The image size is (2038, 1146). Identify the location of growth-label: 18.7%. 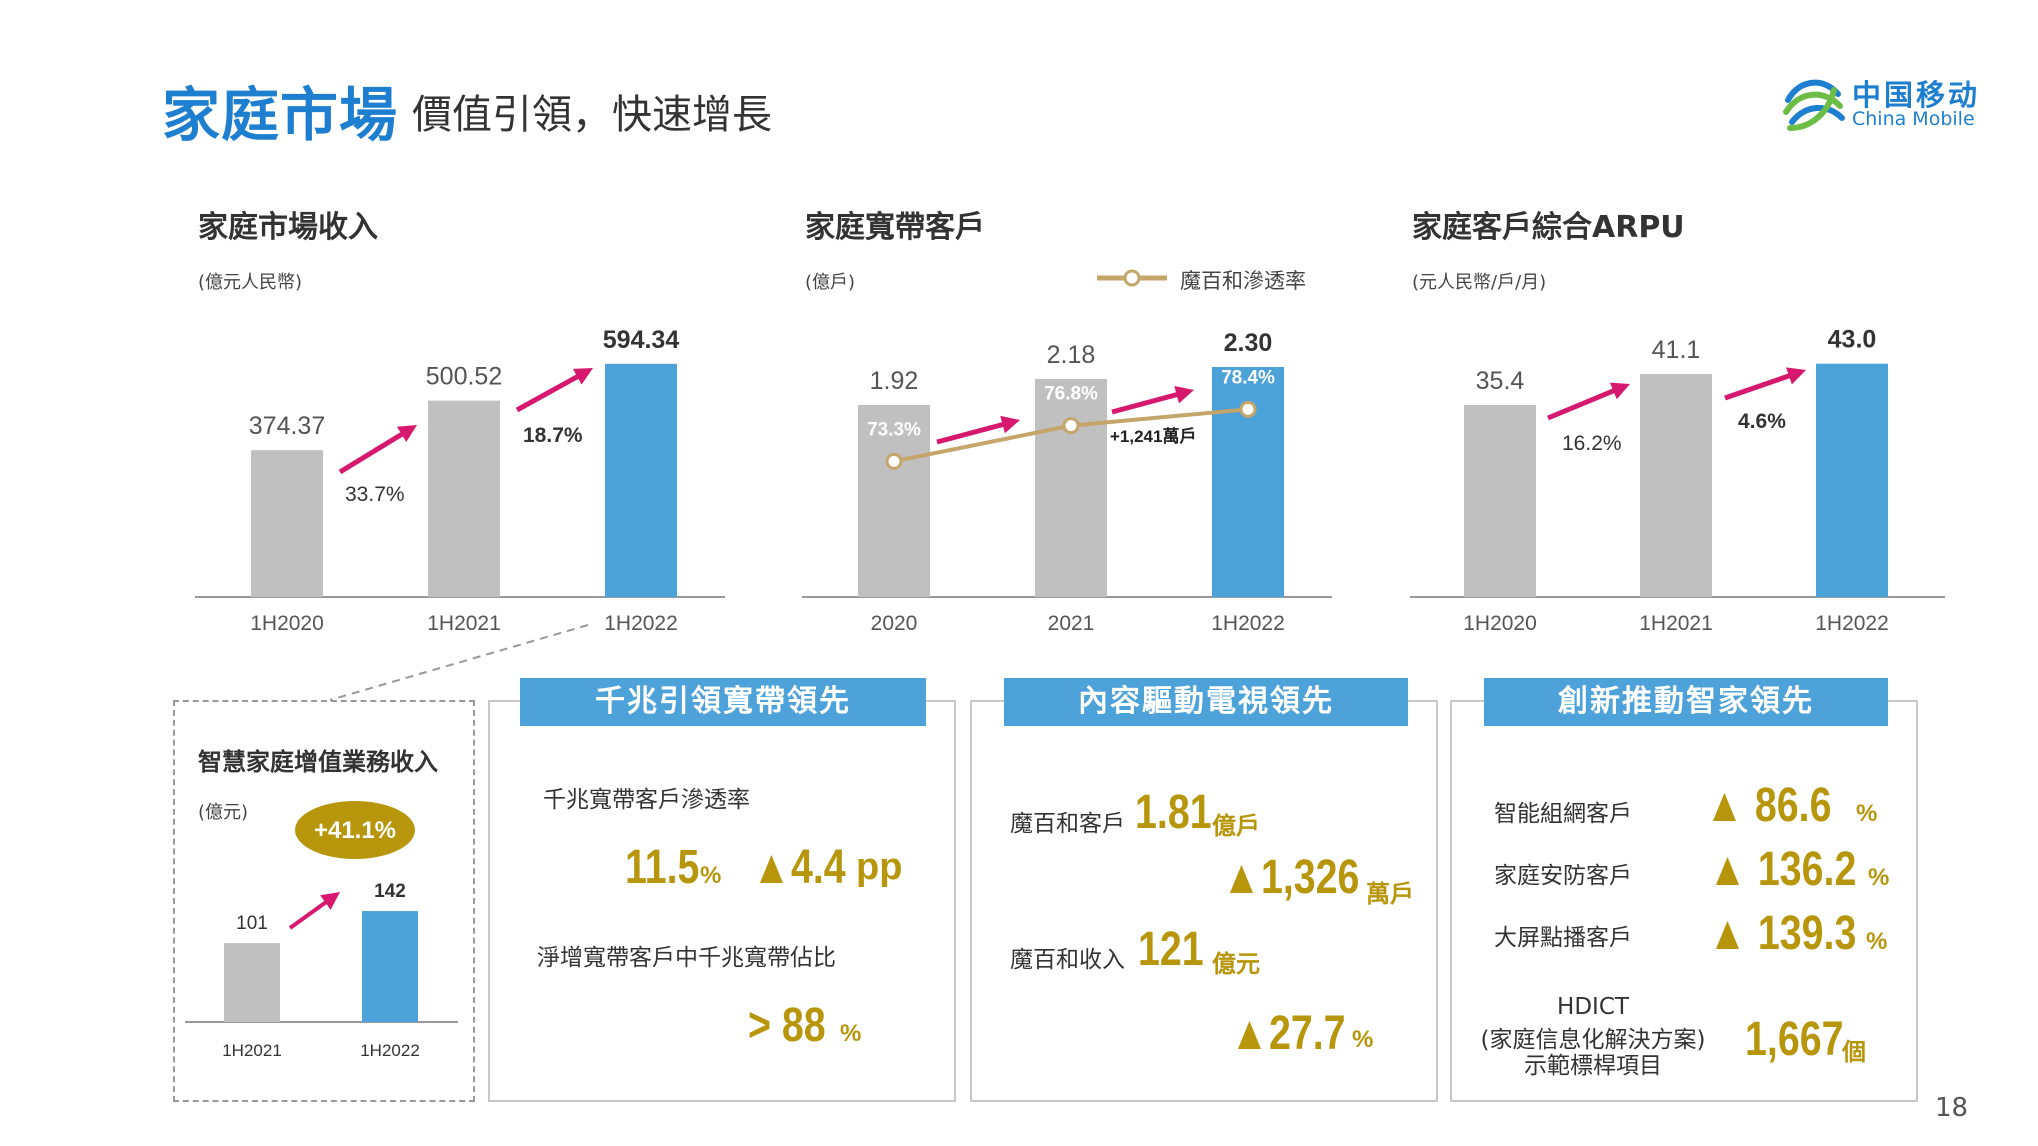
(553, 435).